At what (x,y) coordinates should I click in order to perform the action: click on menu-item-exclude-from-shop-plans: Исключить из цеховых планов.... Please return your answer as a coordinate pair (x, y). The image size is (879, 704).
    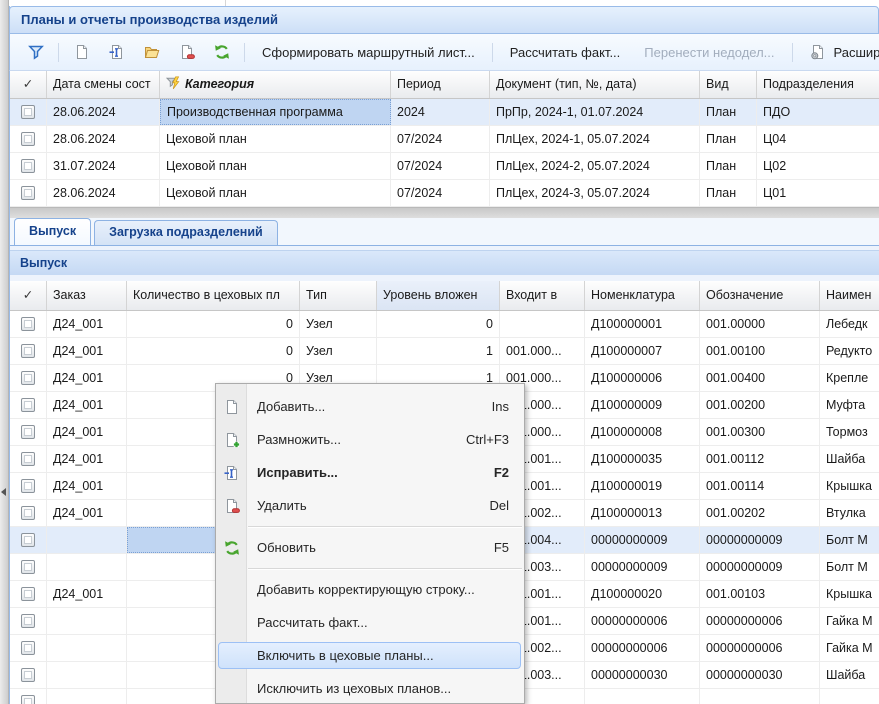
    Looking at the image, I should click on (370, 687).